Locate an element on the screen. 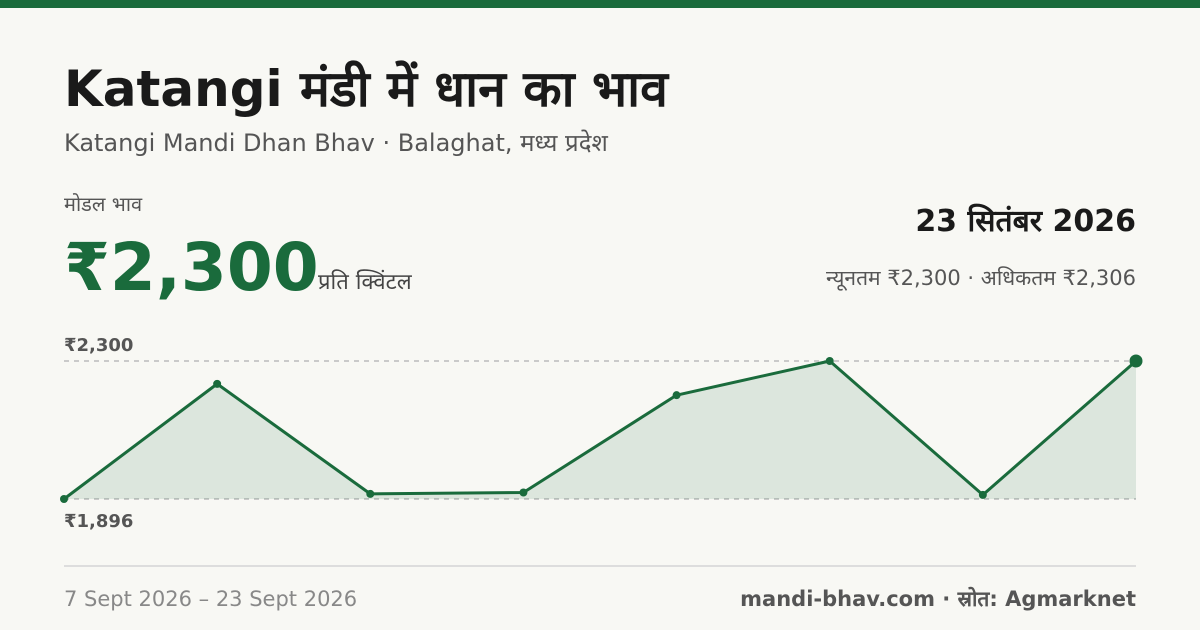 This screenshot has height=630, width=1200. date-range: 7 Sept 2026 – 23 Sept 2026 is located at coordinates (210, 599).